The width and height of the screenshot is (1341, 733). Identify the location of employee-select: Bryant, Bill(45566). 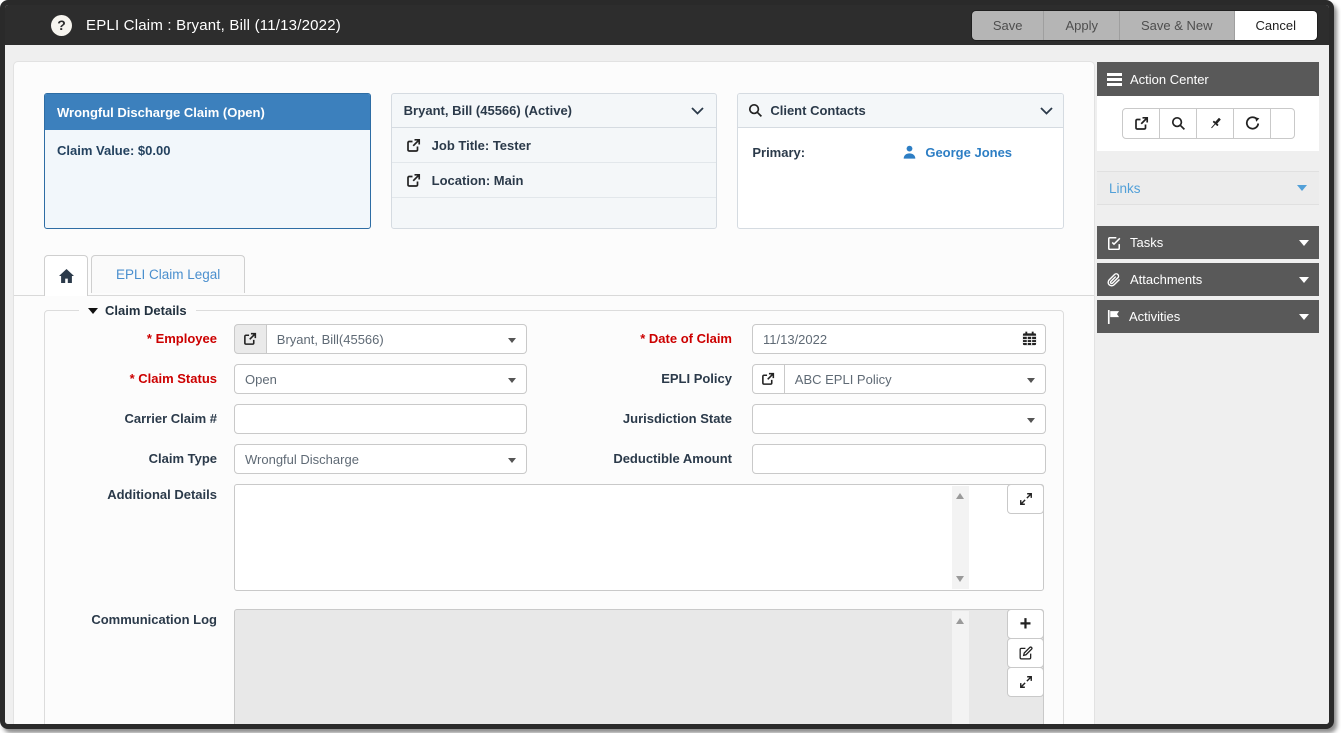
(396, 339).